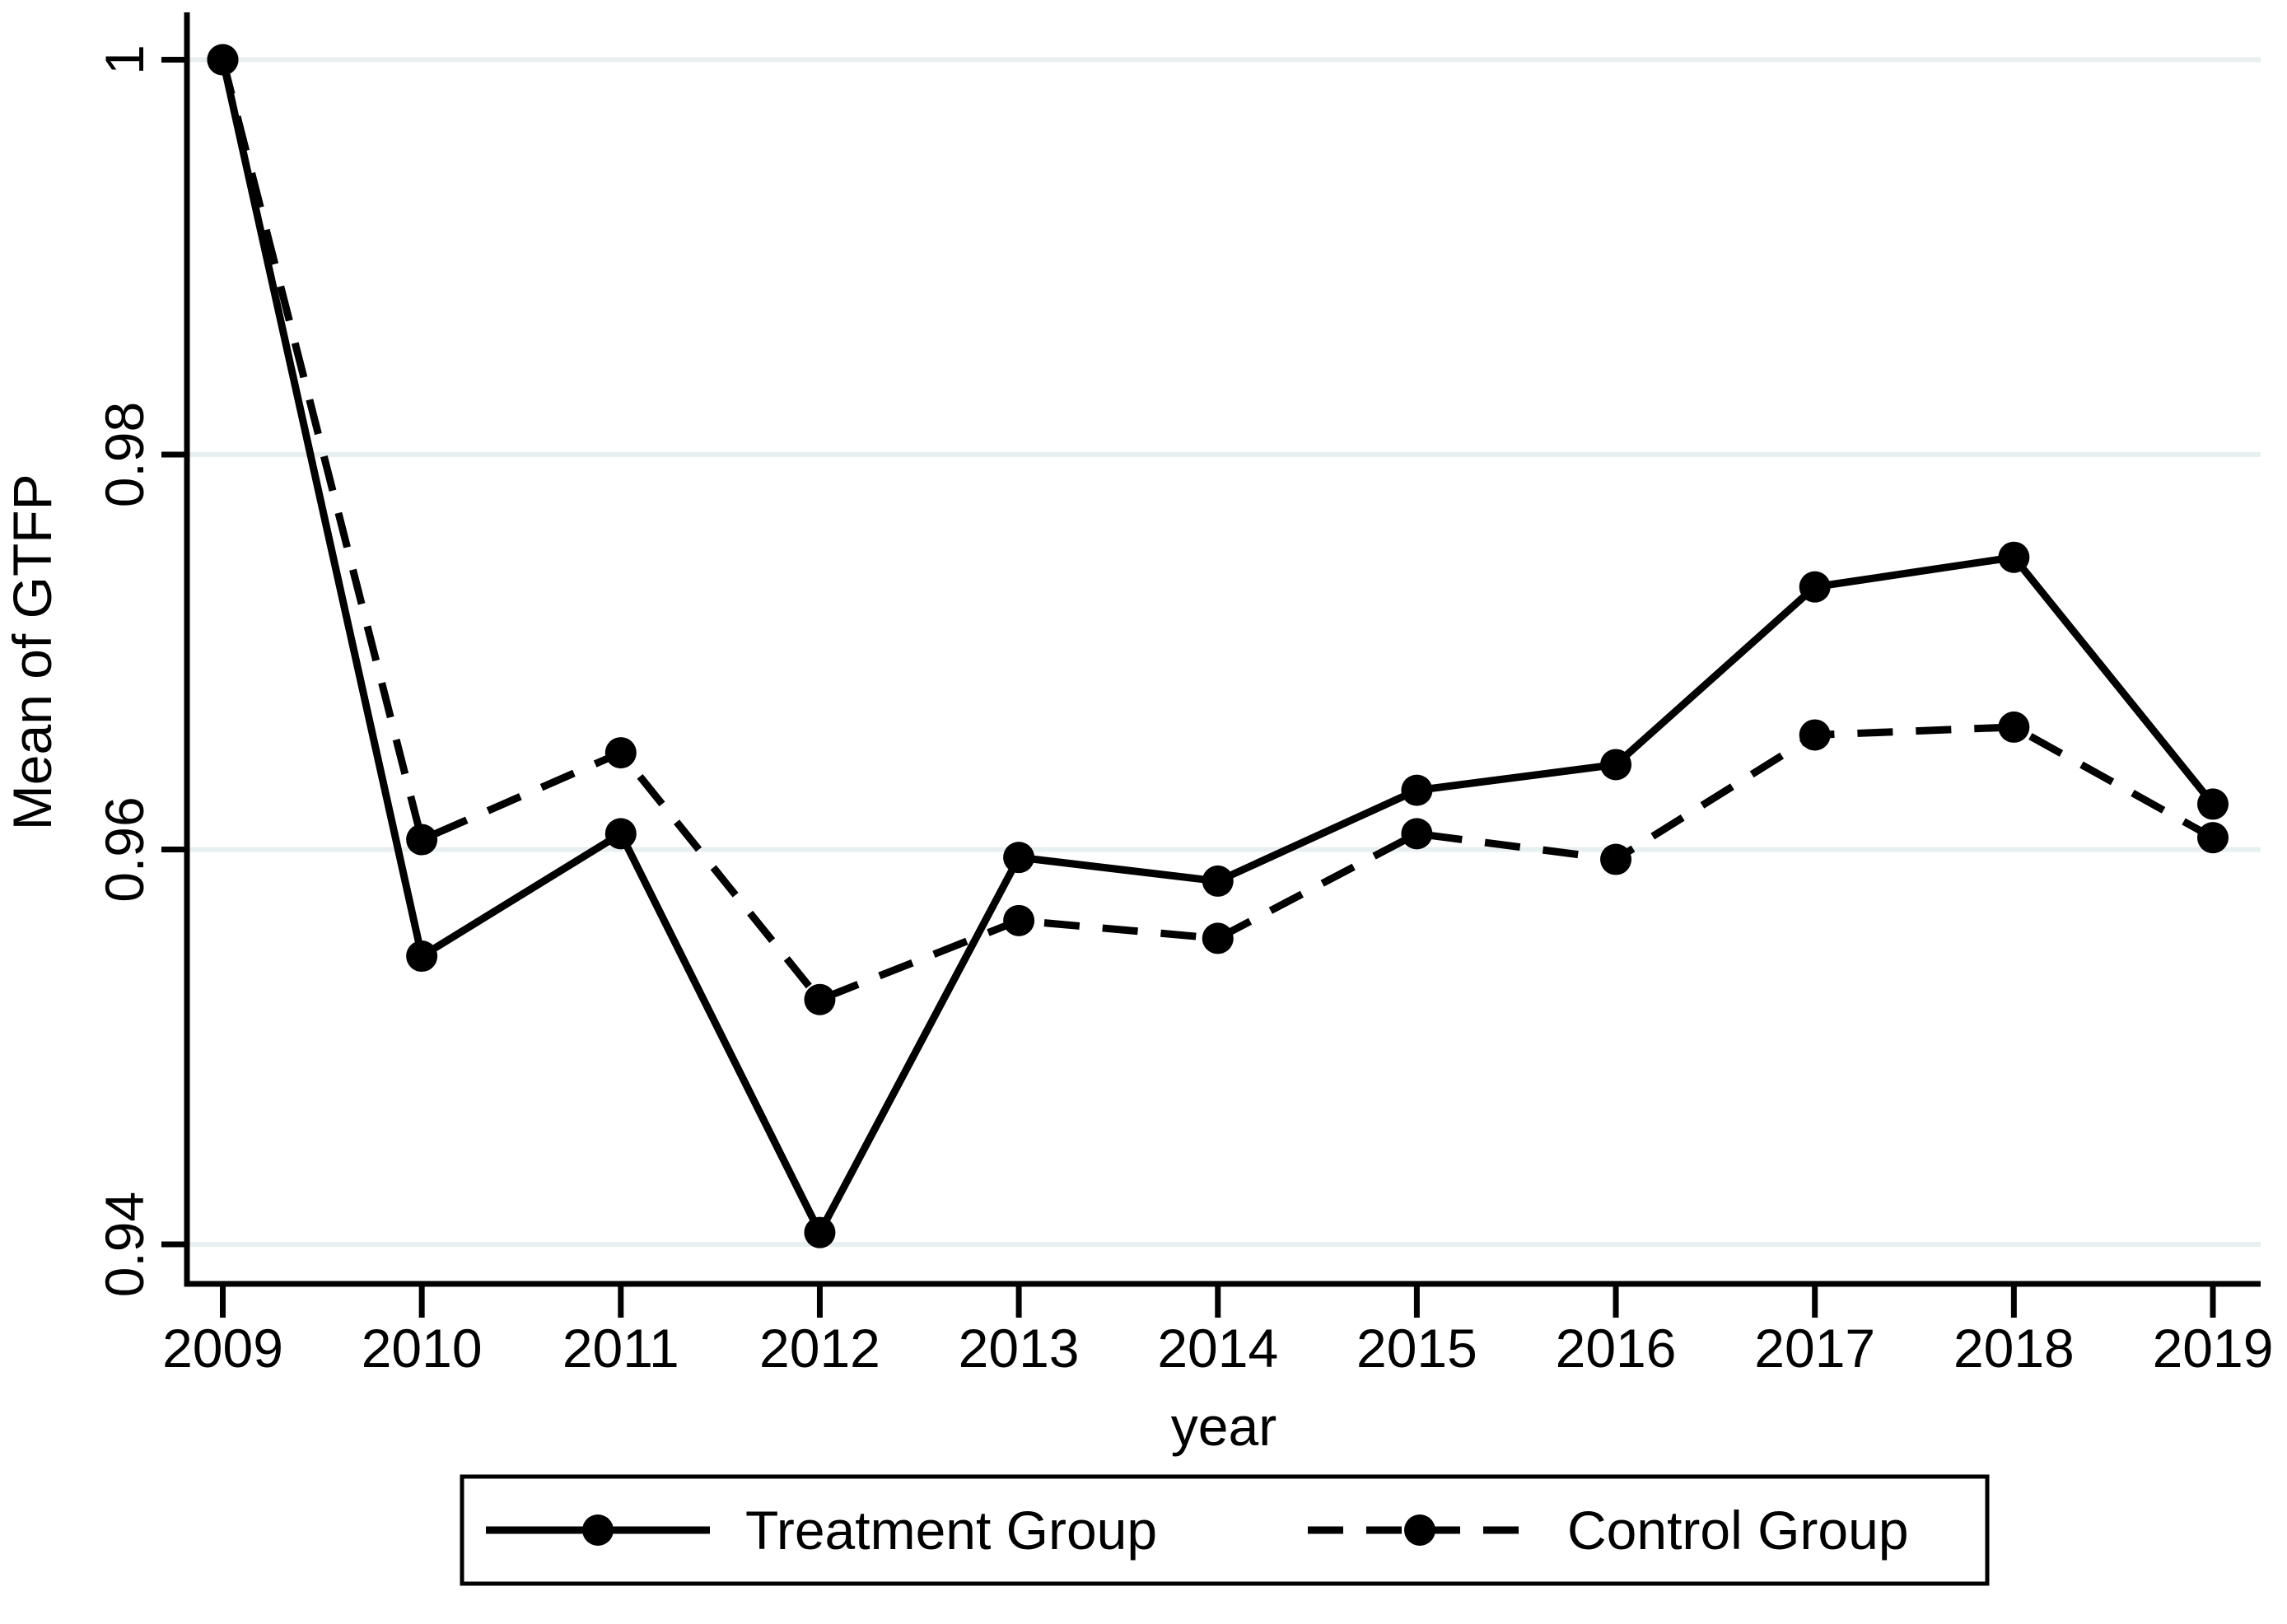  I want to click on legend-box, so click(1225, 1530).